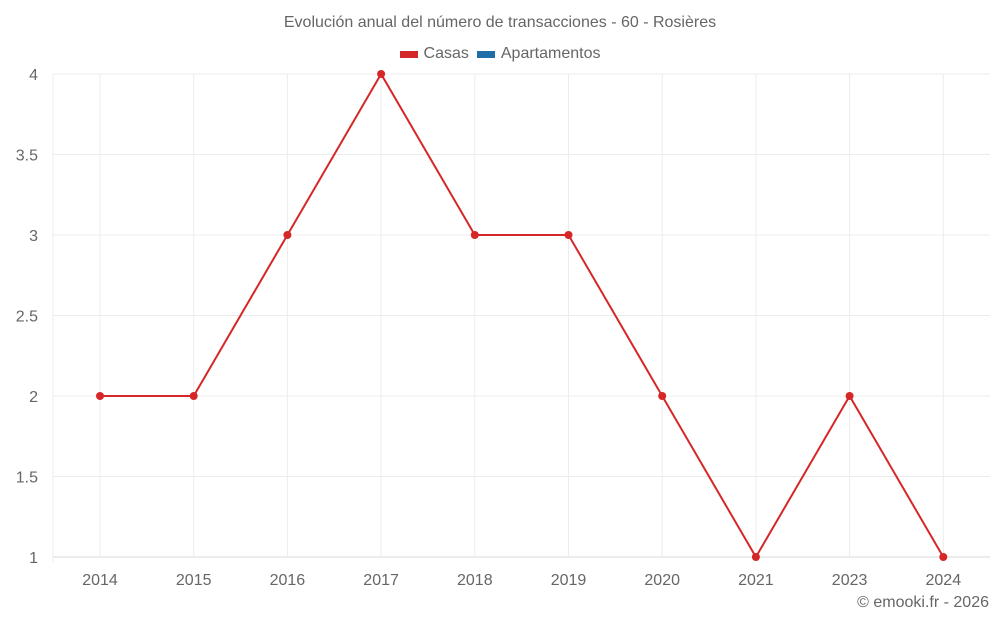 The width and height of the screenshot is (1000, 625). I want to click on x-axis: 2014 2015 2016 2017 2018 2019 2020 2021 2023 2024, so click(521, 580).